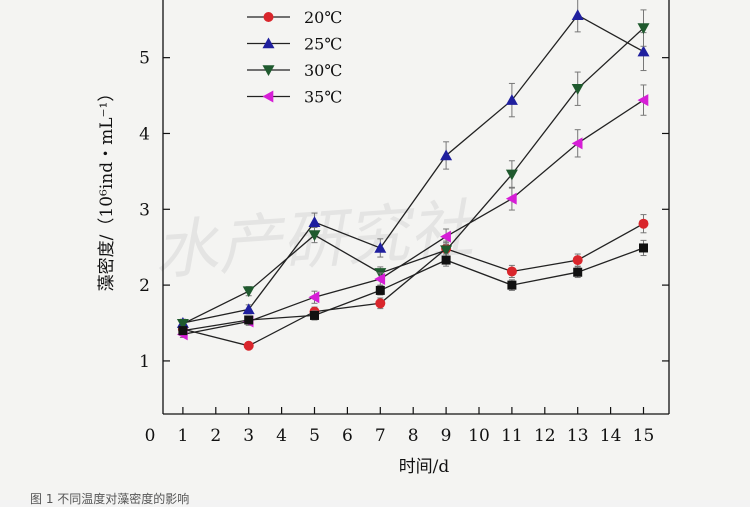 The width and height of the screenshot is (750, 507). I want to click on x-tick-label: 5, so click(314, 436).